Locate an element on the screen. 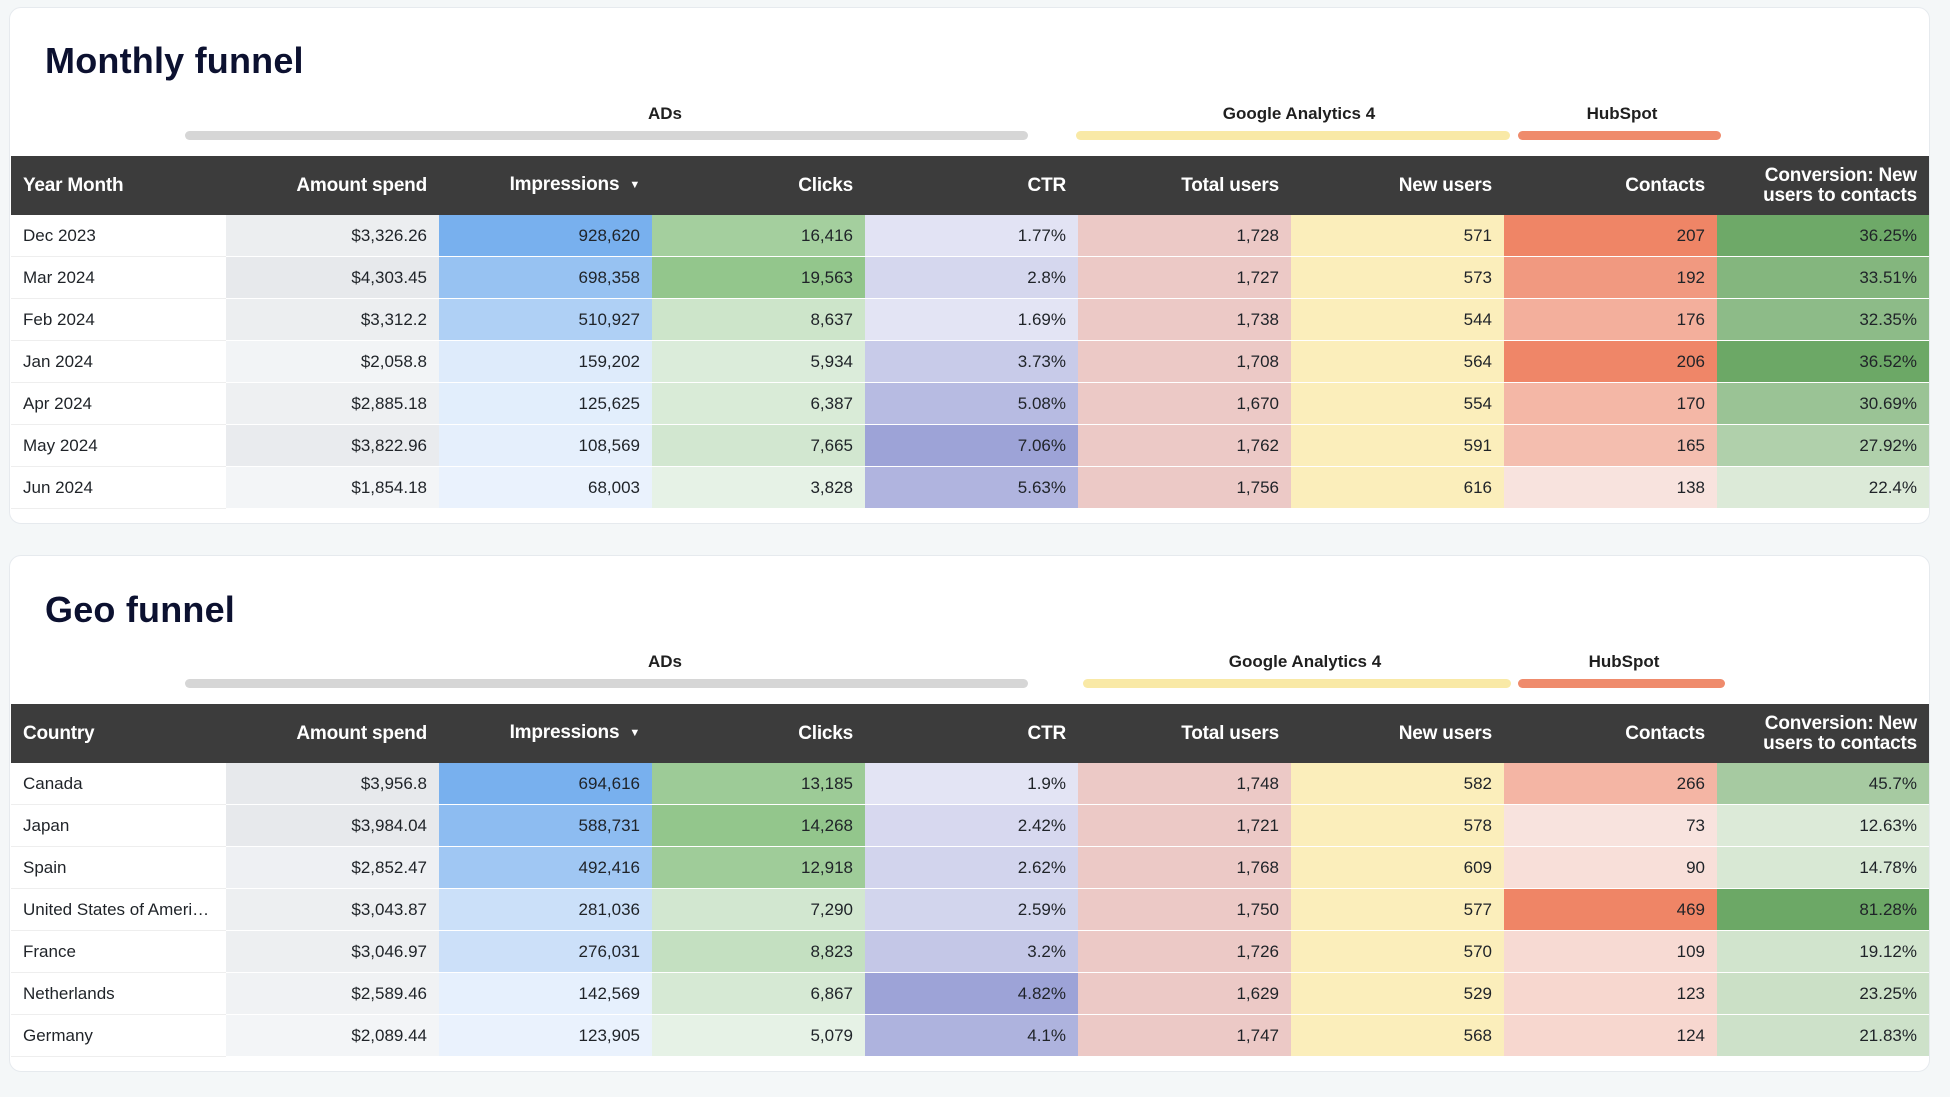 The width and height of the screenshot is (1950, 1097). cell-total-users: 1,708 is located at coordinates (1184, 361).